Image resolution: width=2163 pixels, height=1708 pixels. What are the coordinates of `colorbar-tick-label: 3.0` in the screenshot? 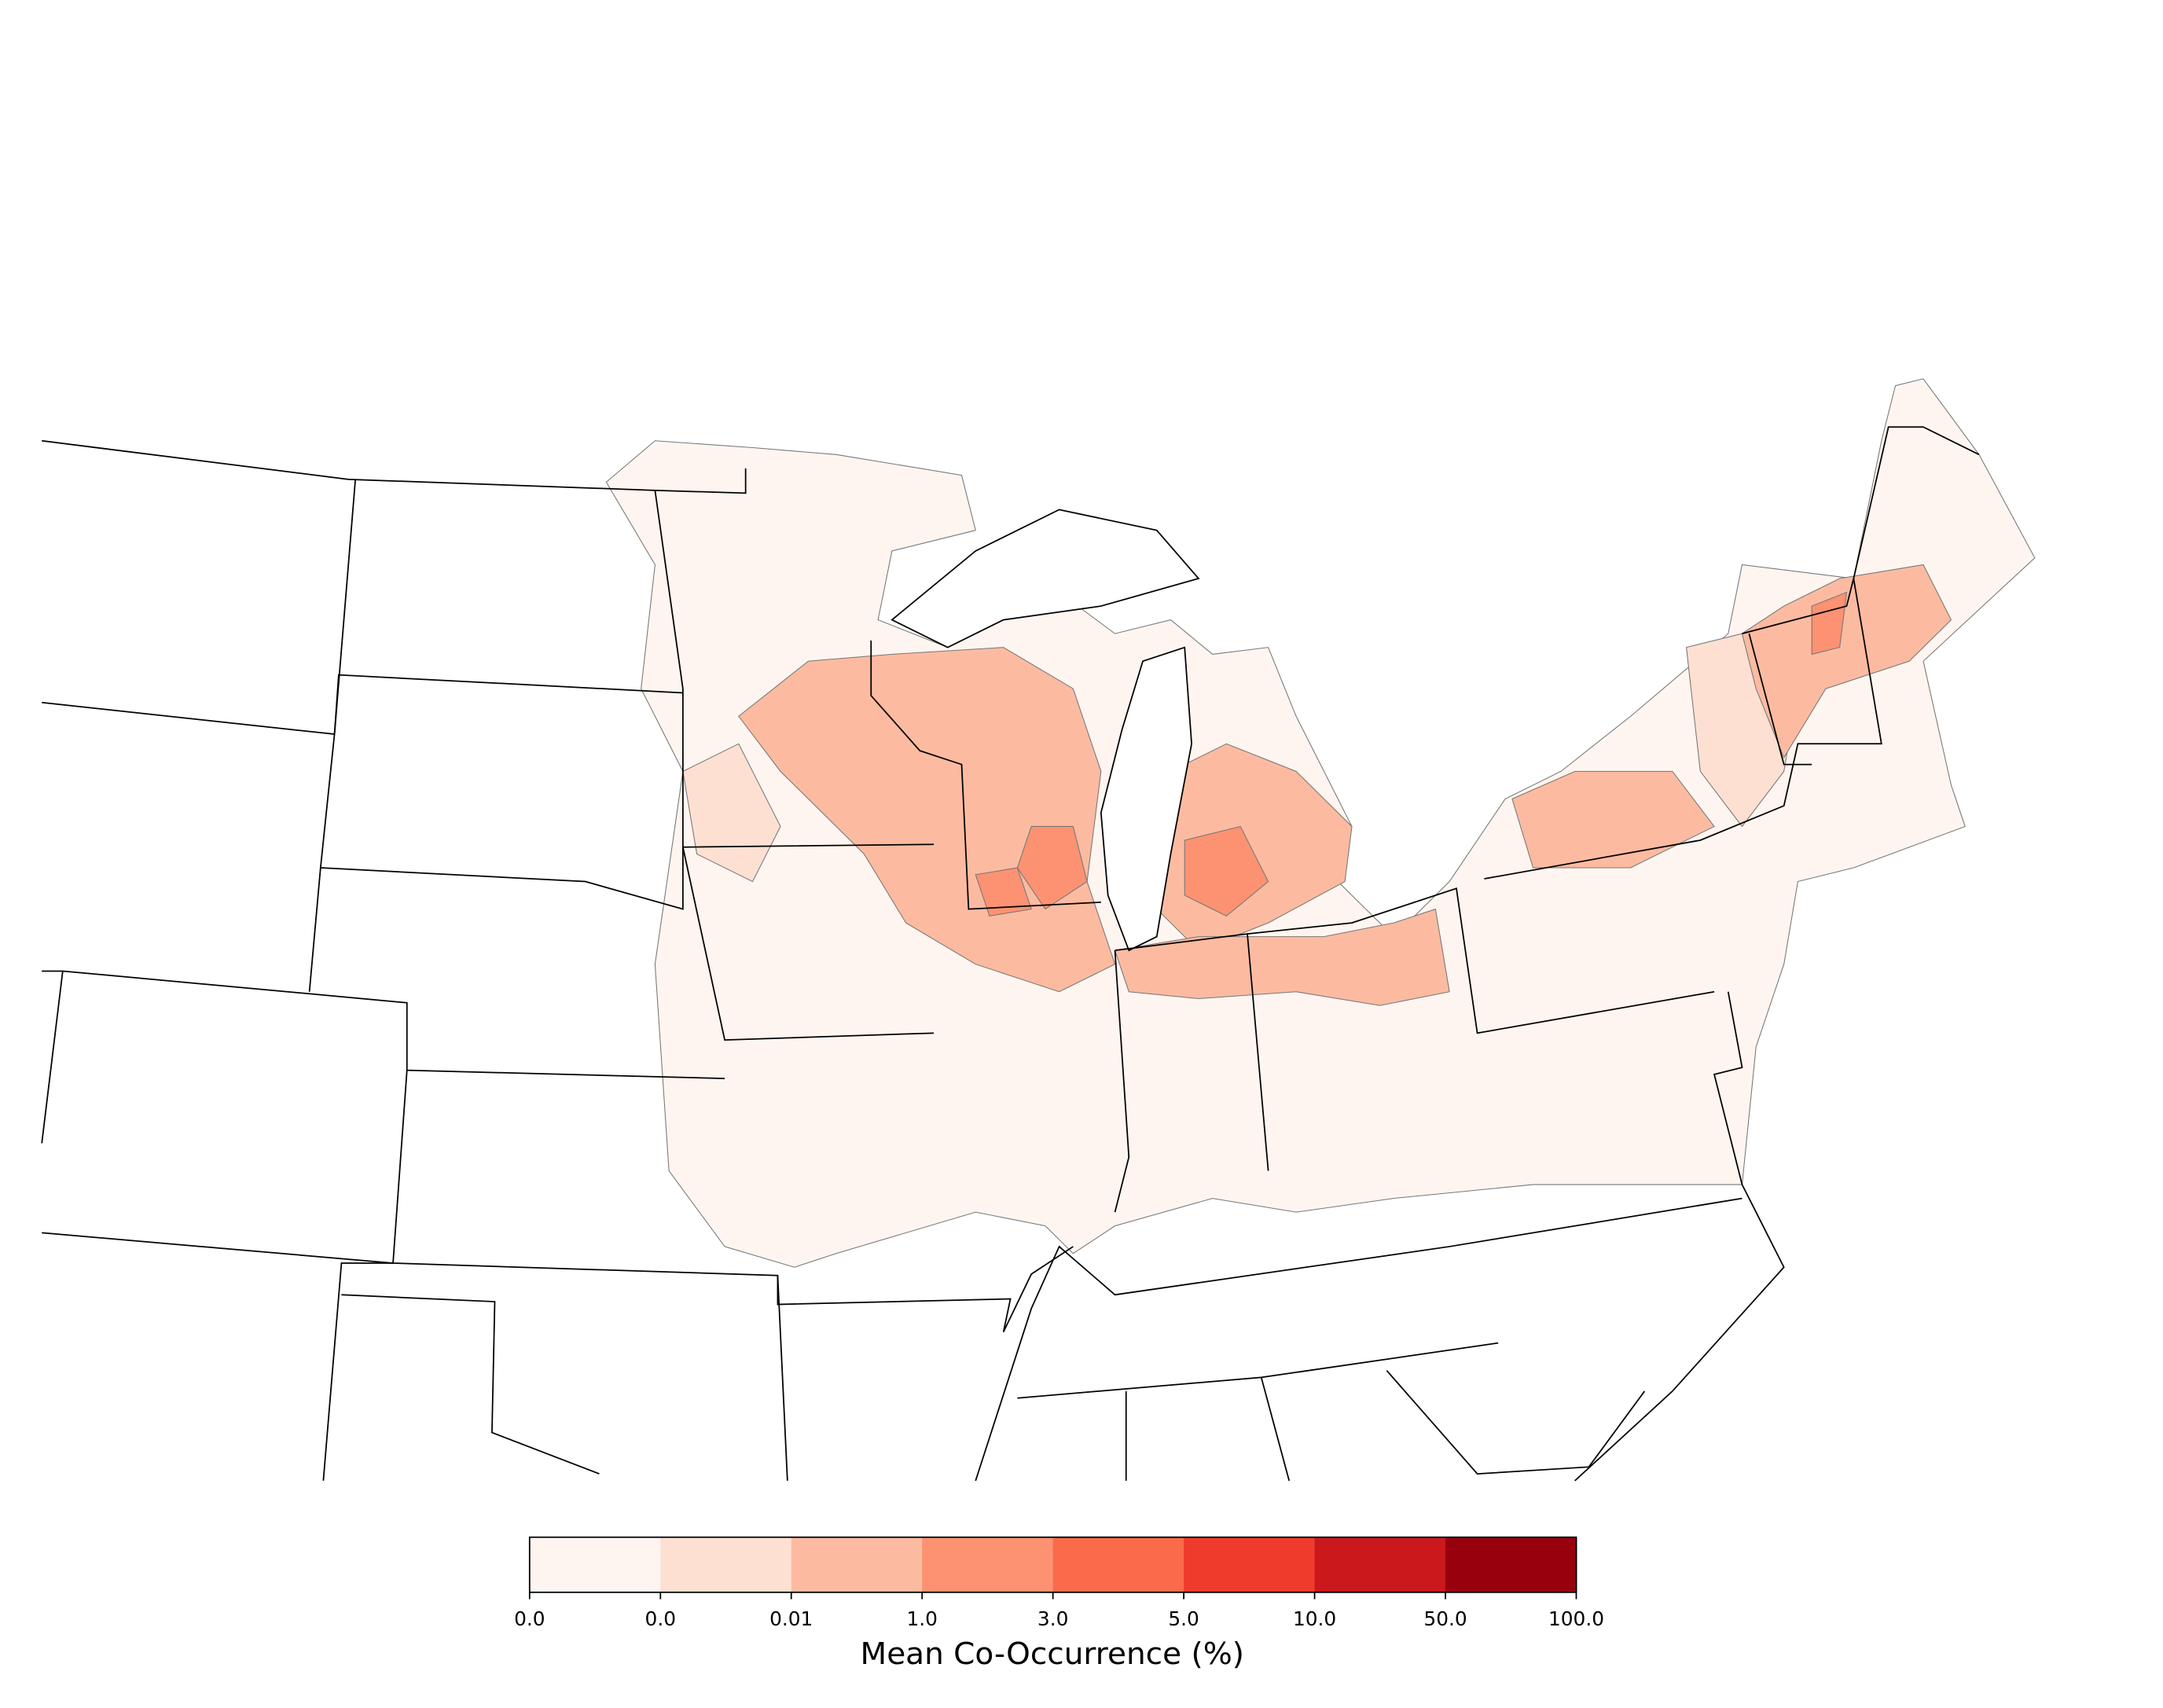 It's located at (1052, 1619).